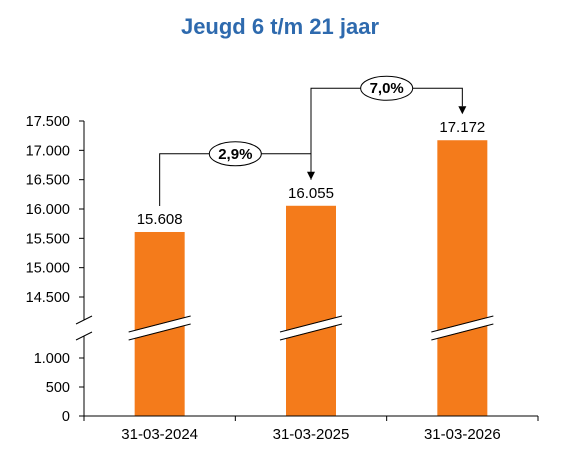  What do you see at coordinates (52, 359) in the screenshot?
I see `y-tick-label-2: 1.000` at bounding box center [52, 359].